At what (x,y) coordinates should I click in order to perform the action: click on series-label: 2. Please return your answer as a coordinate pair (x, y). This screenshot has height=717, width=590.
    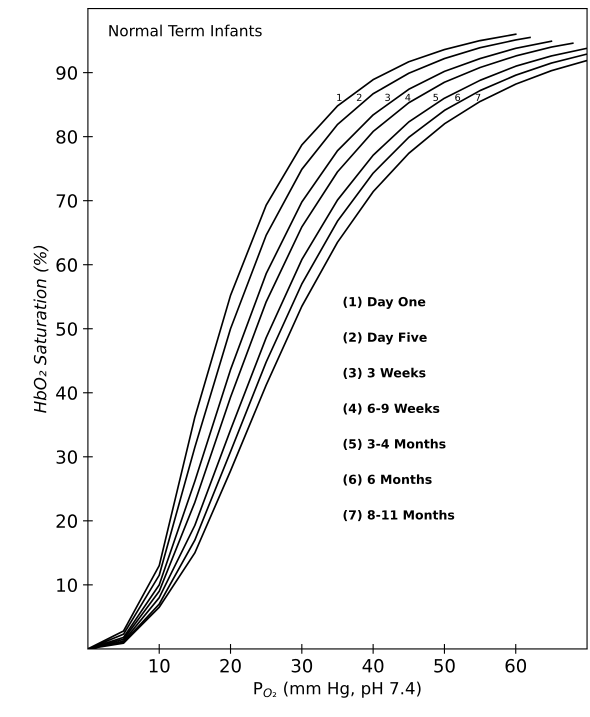
    Looking at the image, I should click on (359, 97).